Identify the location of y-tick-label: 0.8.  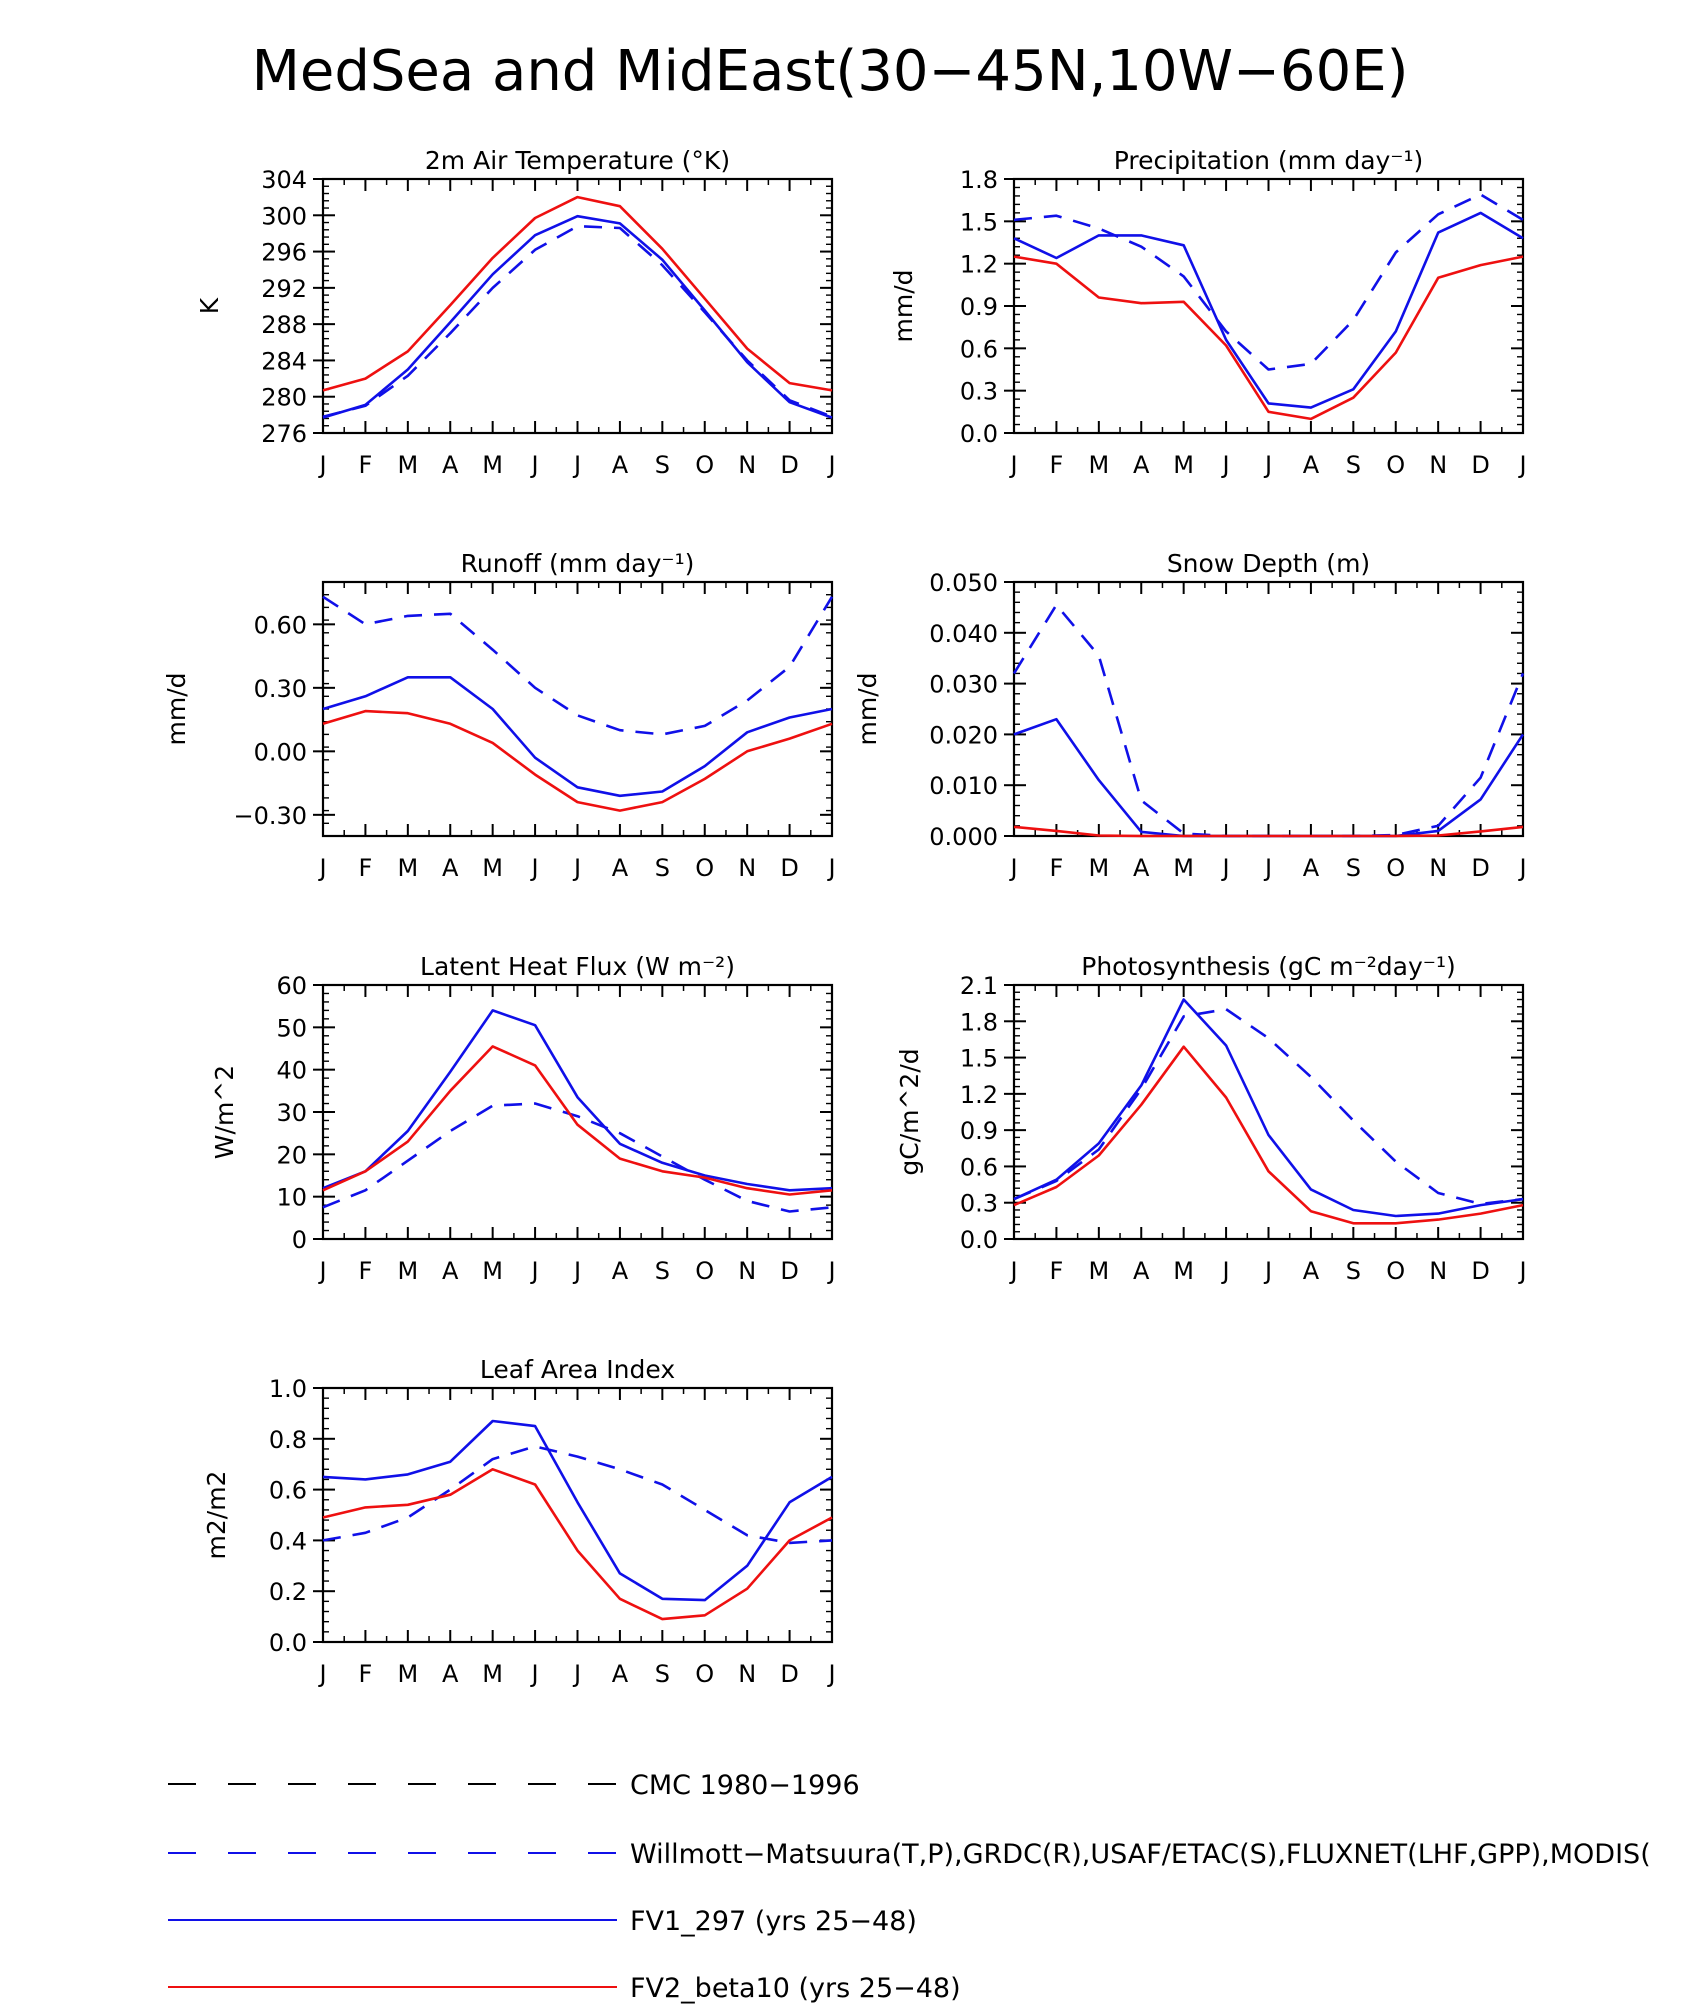
(288, 1440).